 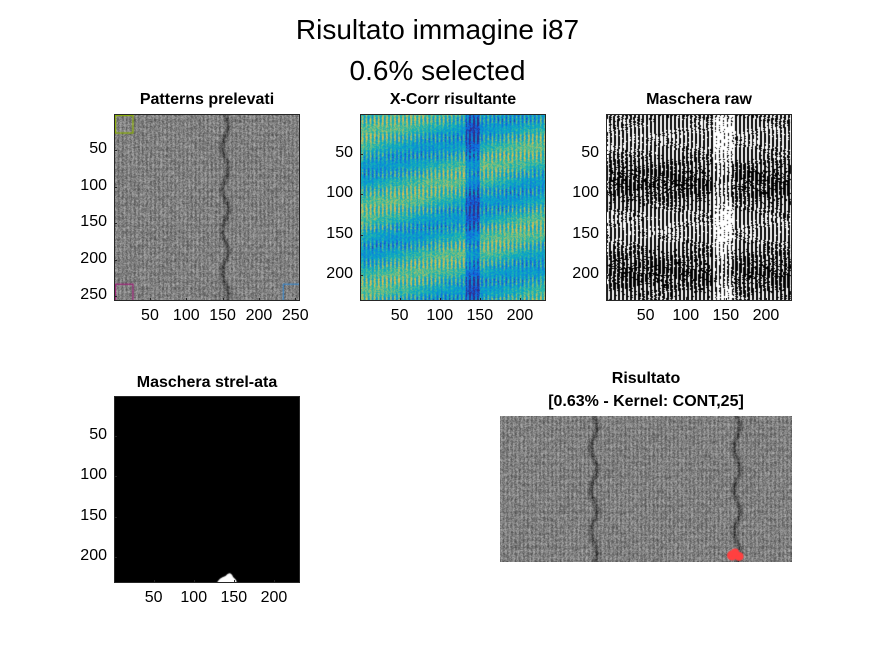 I want to click on panel-title-result-line1: Risultato, so click(x=646, y=378).